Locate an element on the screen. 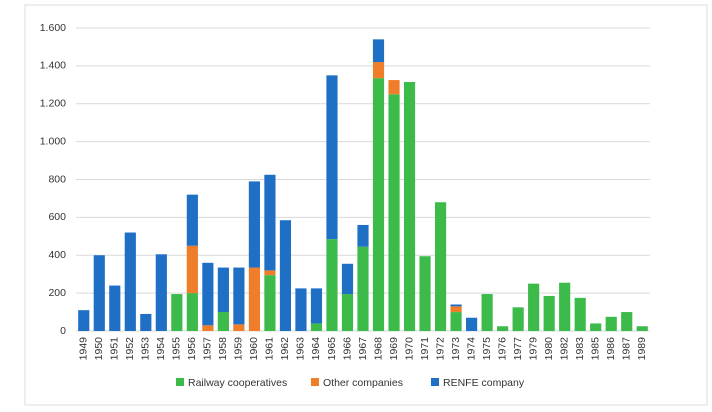 This screenshot has width=712, height=412. legend-label: Railway cooperatives is located at coordinates (237, 383).